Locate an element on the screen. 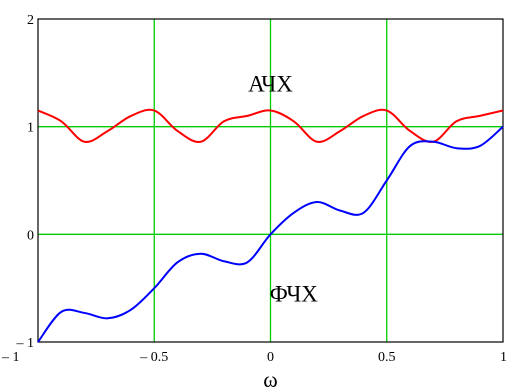 The width and height of the screenshot is (509, 392). y-tick-label: – 1 is located at coordinates (25, 343).